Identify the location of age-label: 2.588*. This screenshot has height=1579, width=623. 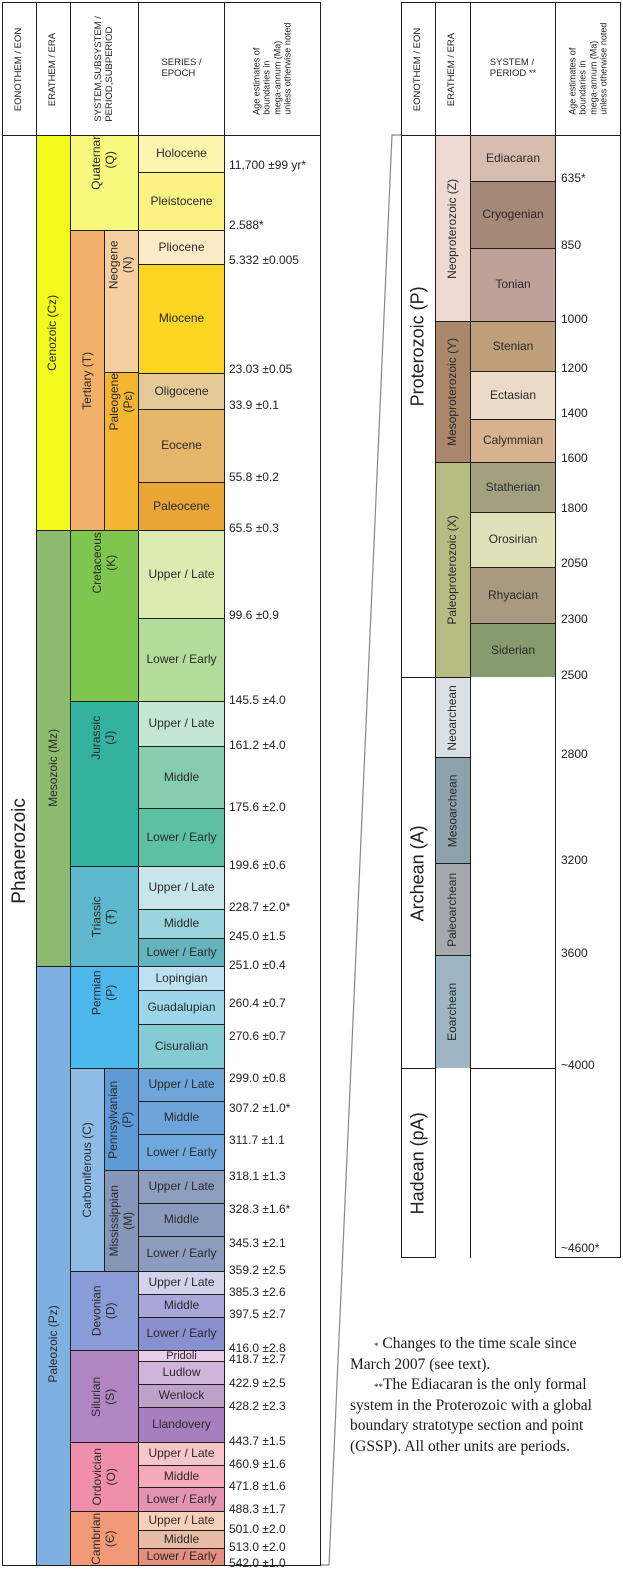
(246, 225).